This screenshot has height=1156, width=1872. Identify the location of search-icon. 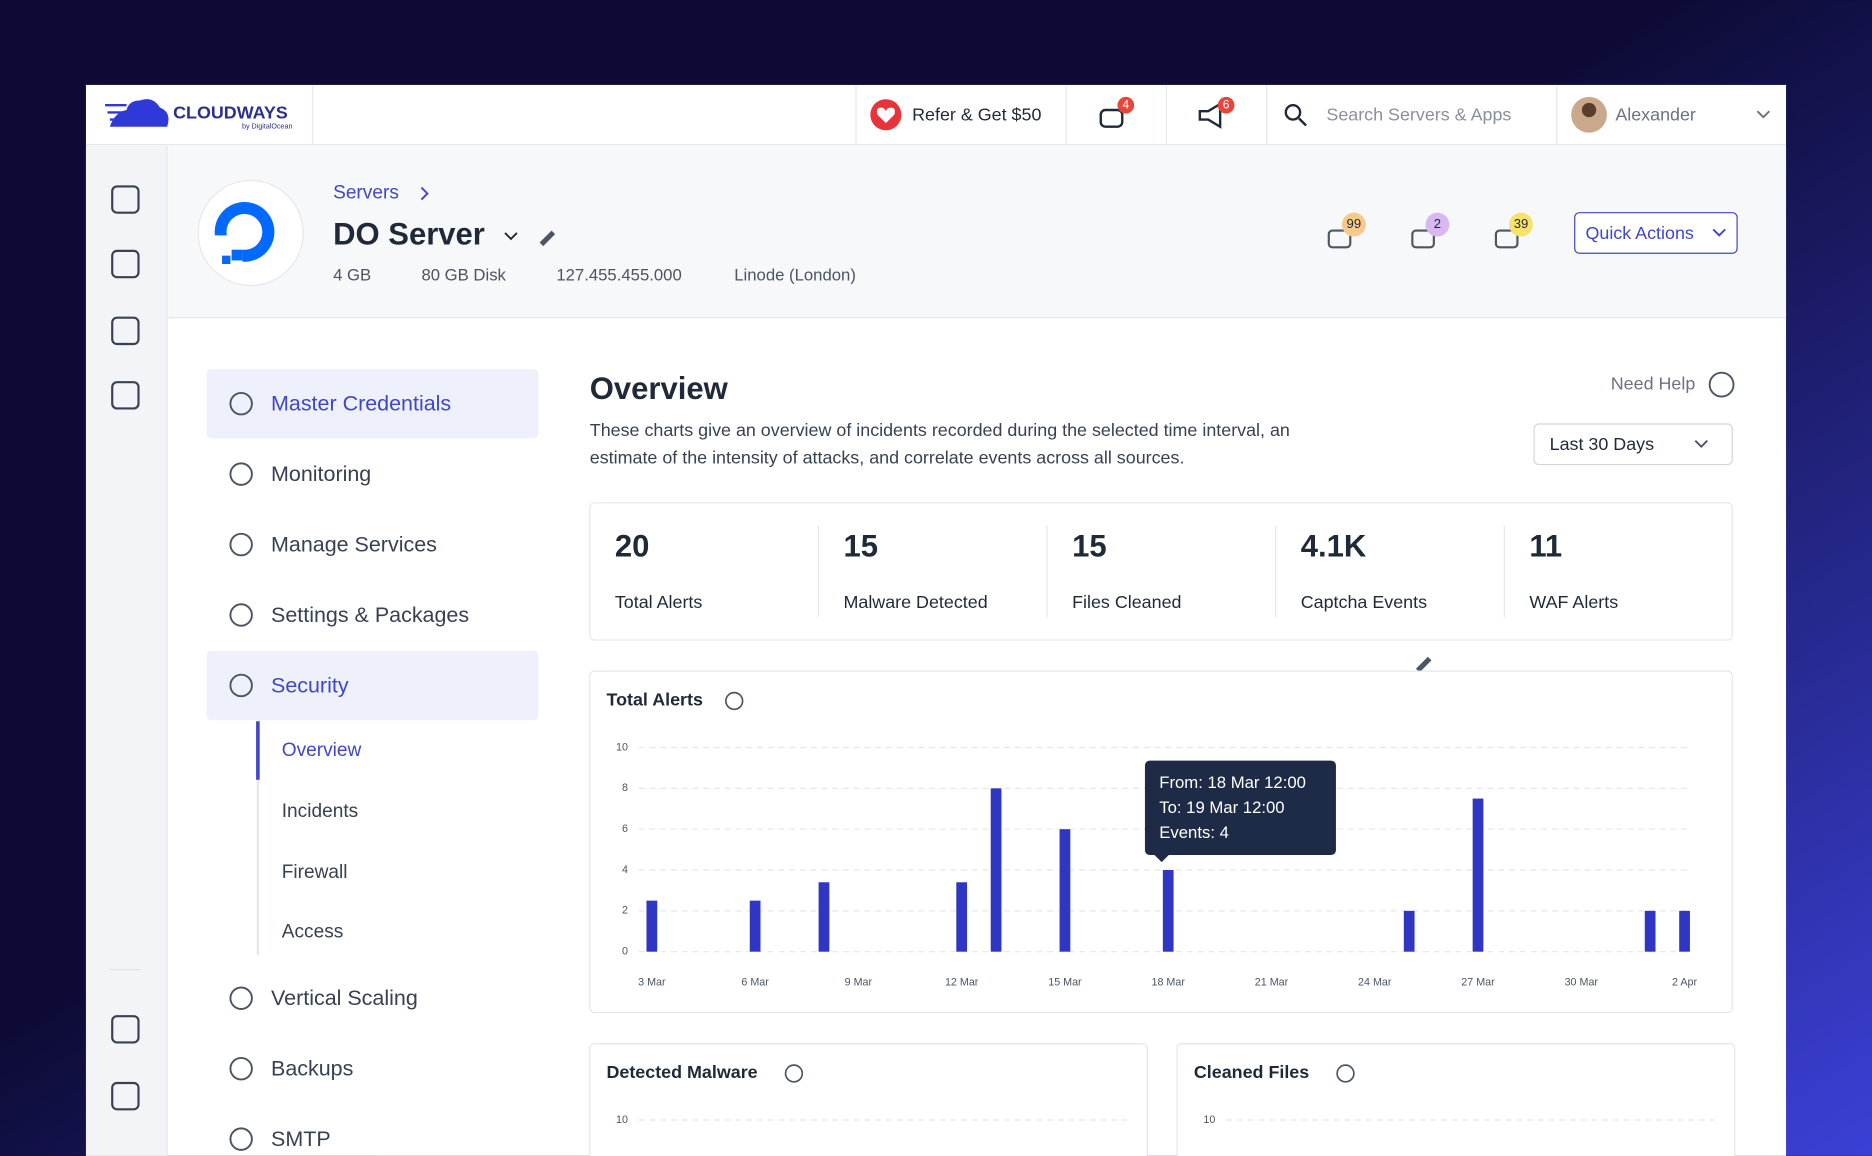
(1293, 112).